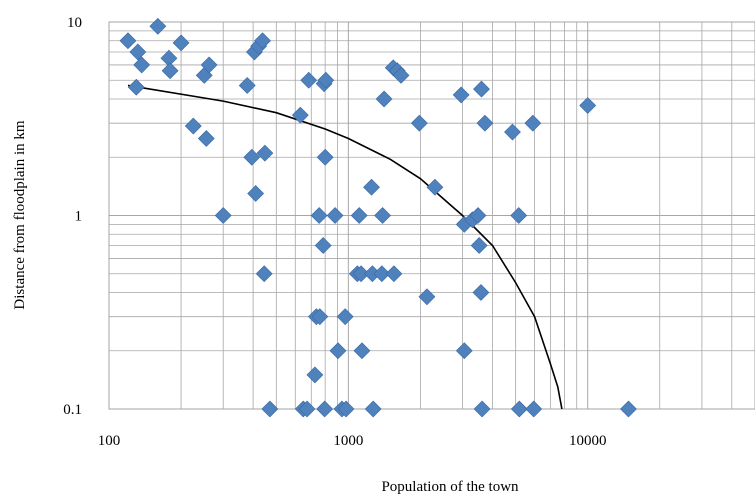  Describe the element at coordinates (109, 441) in the screenshot. I see `x-tick-label: 100` at that location.